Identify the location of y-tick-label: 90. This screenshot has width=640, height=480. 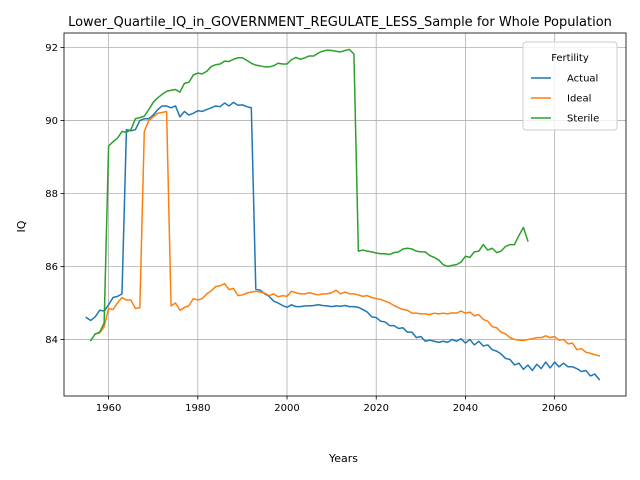
(51, 121).